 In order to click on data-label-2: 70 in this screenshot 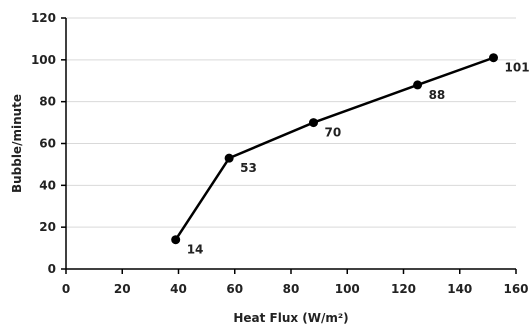, I will do `click(333, 133)`.